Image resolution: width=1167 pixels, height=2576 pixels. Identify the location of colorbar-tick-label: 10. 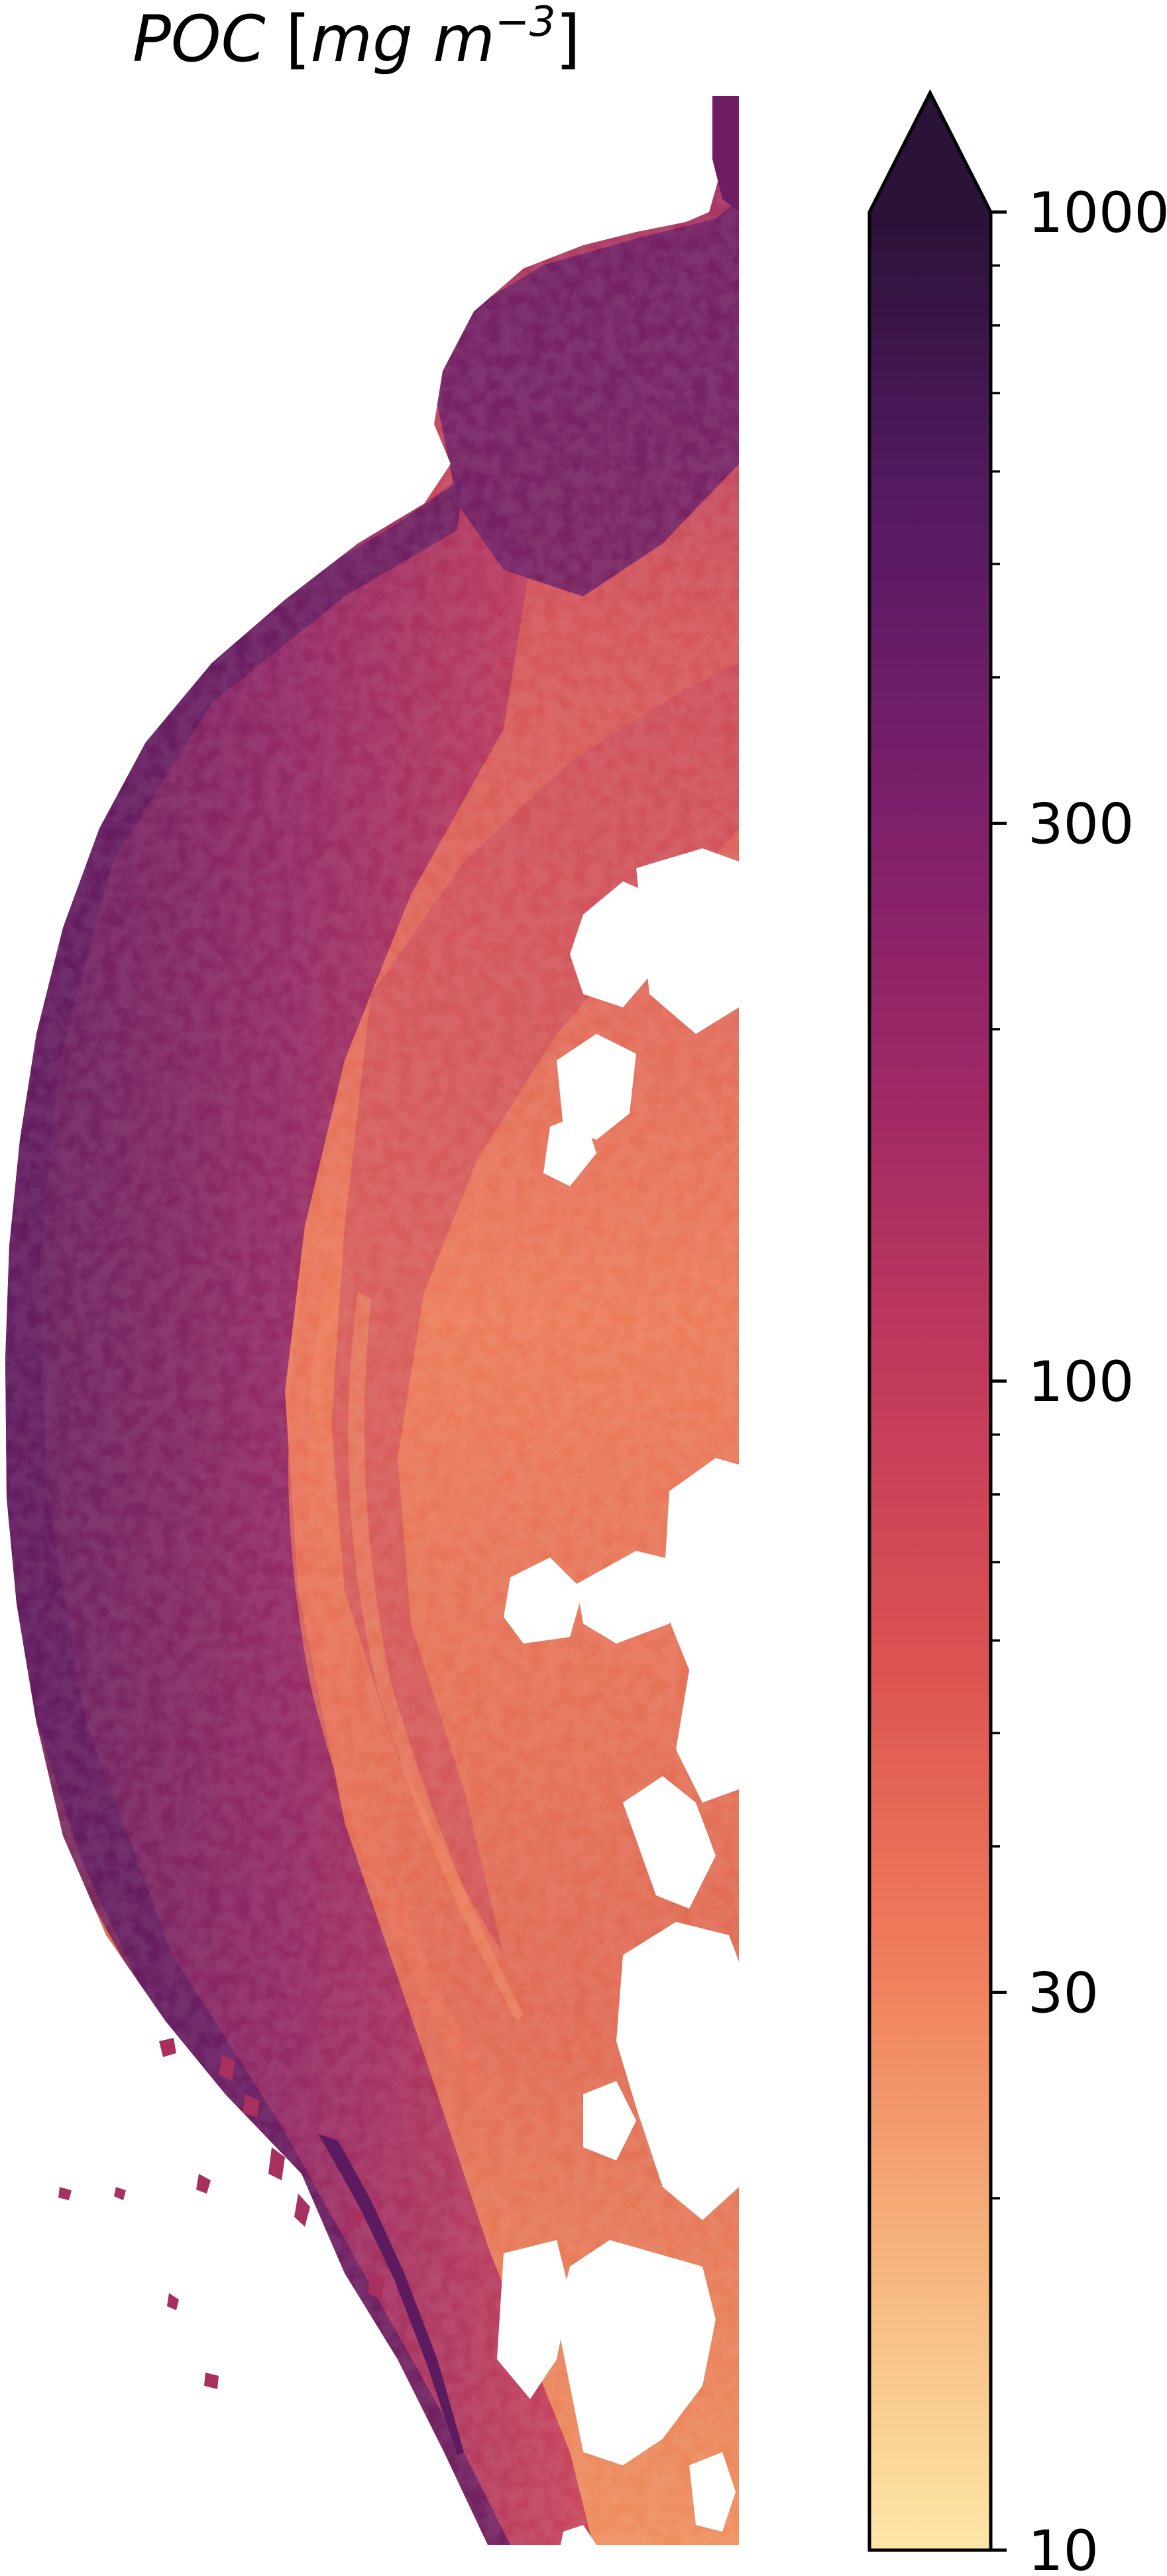
(1063, 2547).